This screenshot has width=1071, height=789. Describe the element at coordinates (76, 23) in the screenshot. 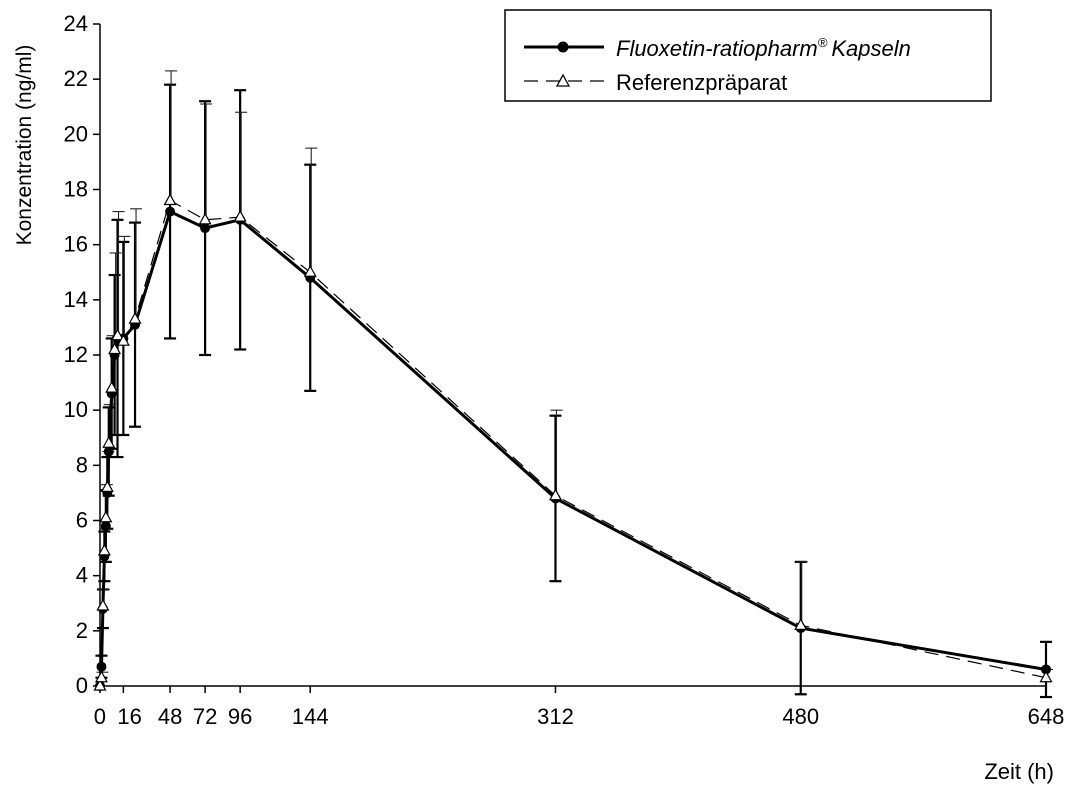

I see `y-tick-label: 24` at that location.